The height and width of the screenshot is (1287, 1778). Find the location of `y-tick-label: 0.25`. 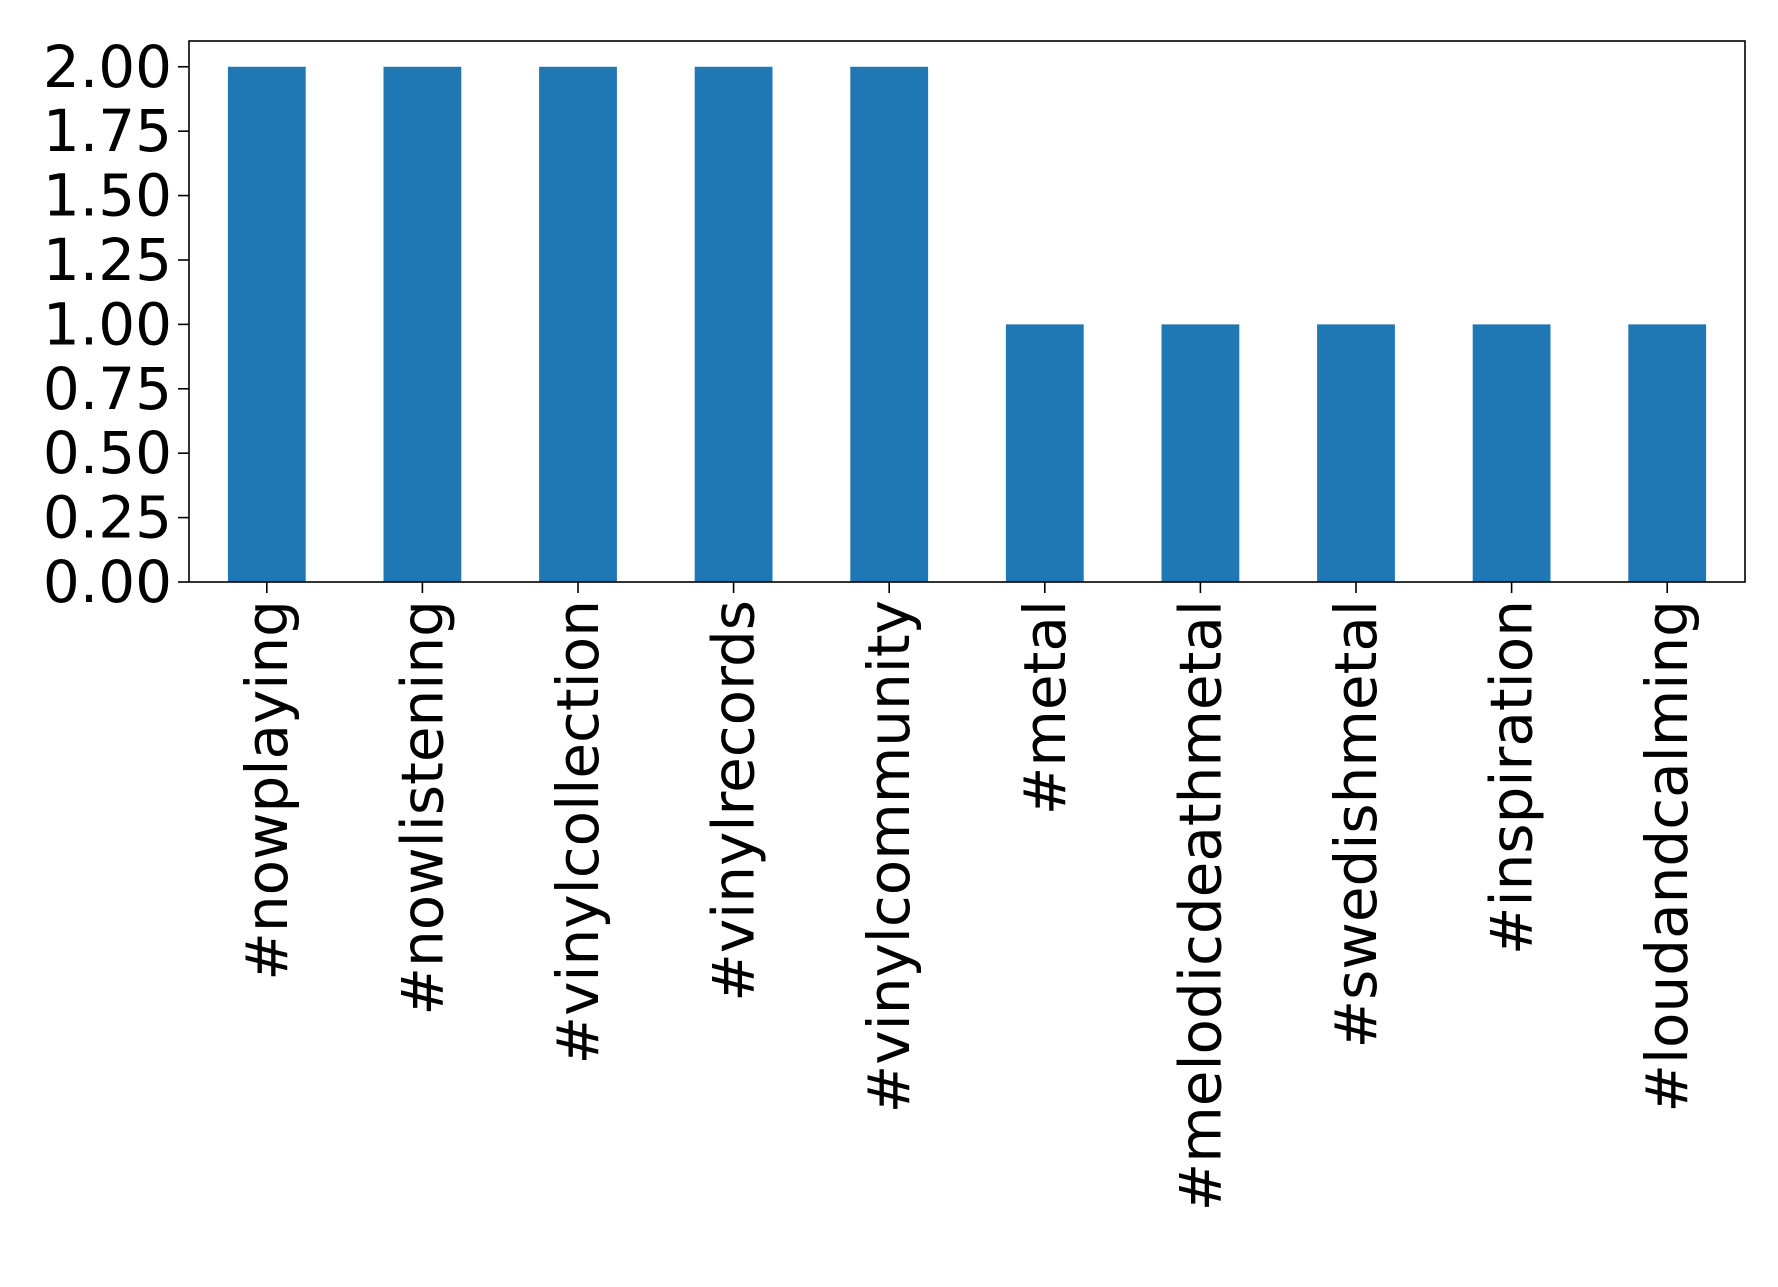

y-tick-label: 0.25 is located at coordinates (107, 518).